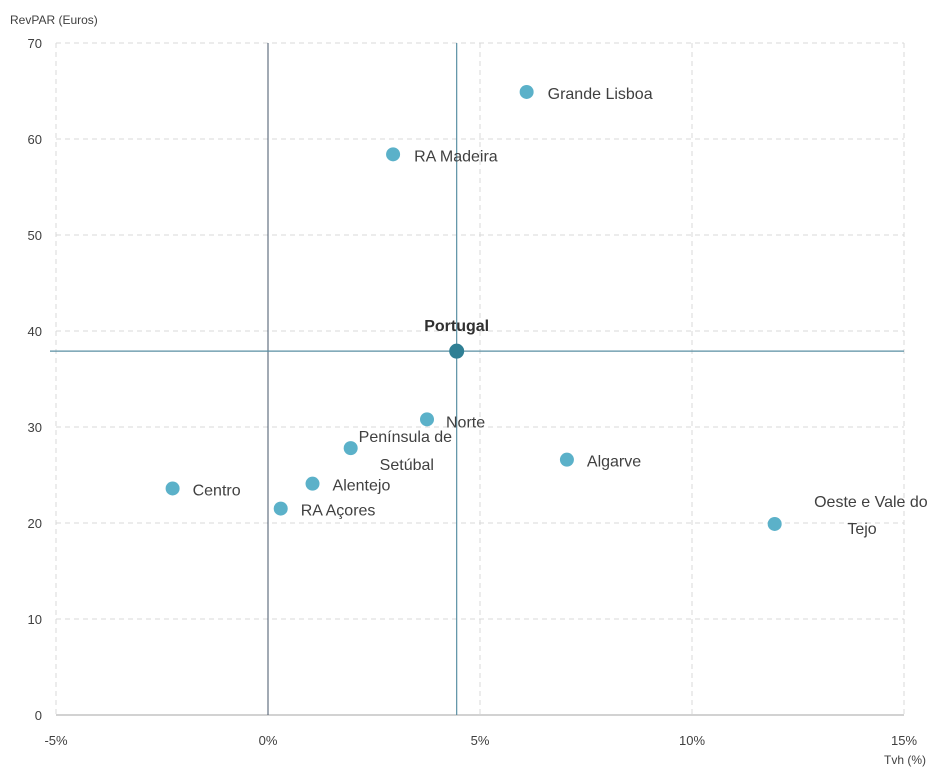  Describe the element at coordinates (362, 486) in the screenshot. I see `data-label: Alentejo` at that location.